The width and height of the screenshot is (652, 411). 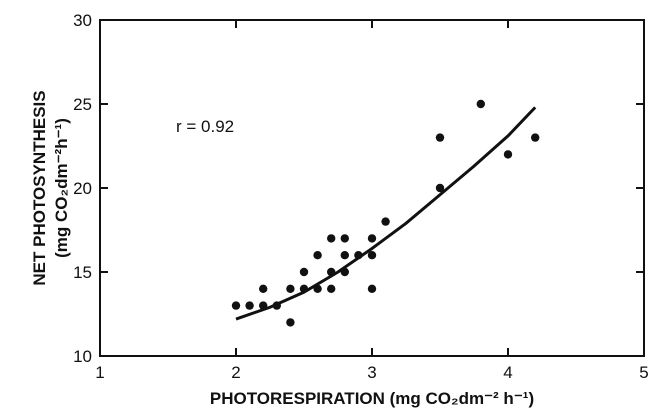 What do you see at coordinates (507, 372) in the screenshot?
I see `x-tick-label: 4` at bounding box center [507, 372].